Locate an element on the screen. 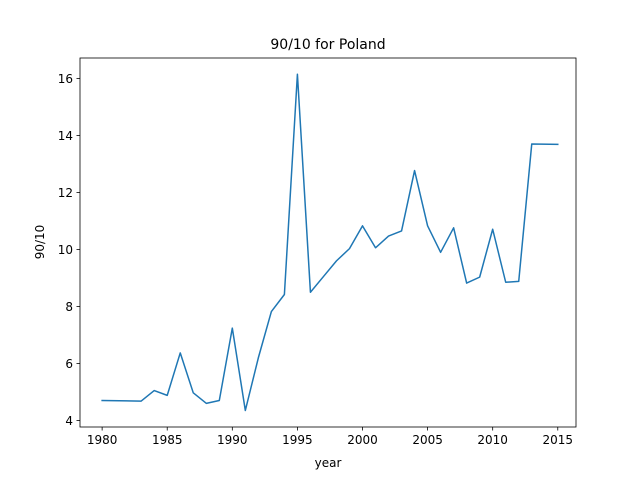 This screenshot has width=640, height=480. y-tick-label-8: 8 is located at coordinates (69, 307).